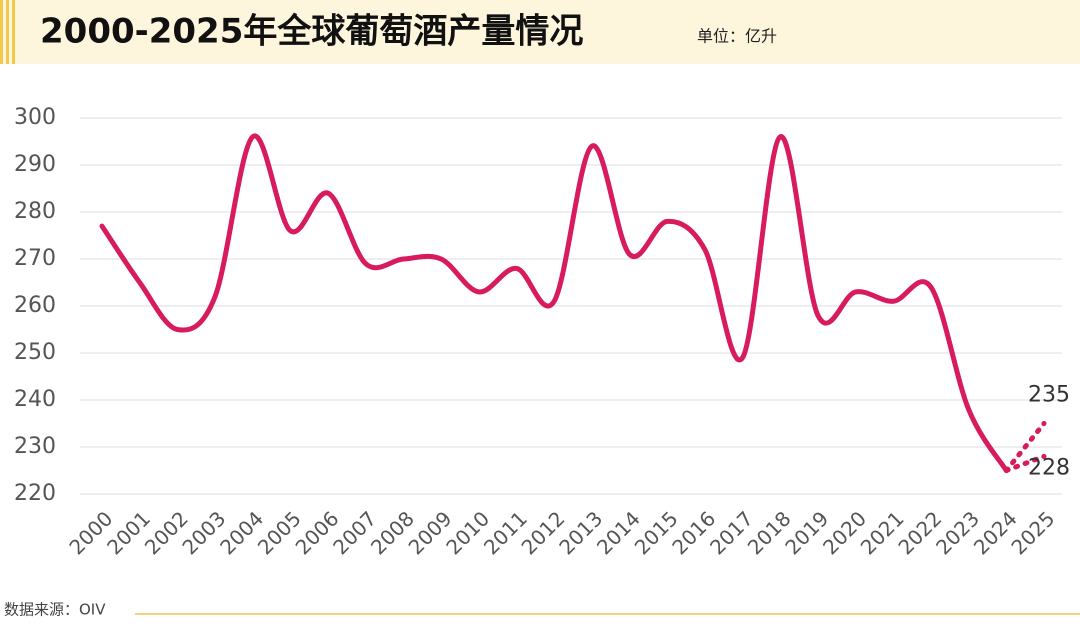 The height and width of the screenshot is (628, 1080). Describe the element at coordinates (737, 36) in the screenshot. I see `unit-label: 单位：亿升` at that location.